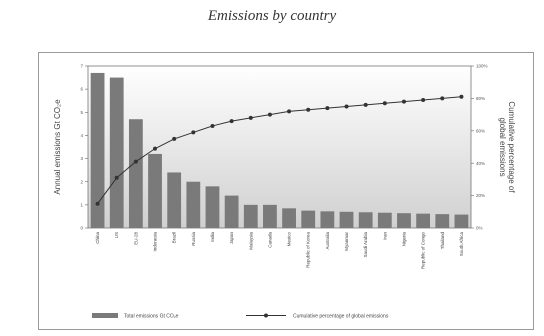 The width and height of the screenshot is (544, 336). Describe the element at coordinates (269, 240) in the screenshot. I see `x-tick-label: Canada` at that location.